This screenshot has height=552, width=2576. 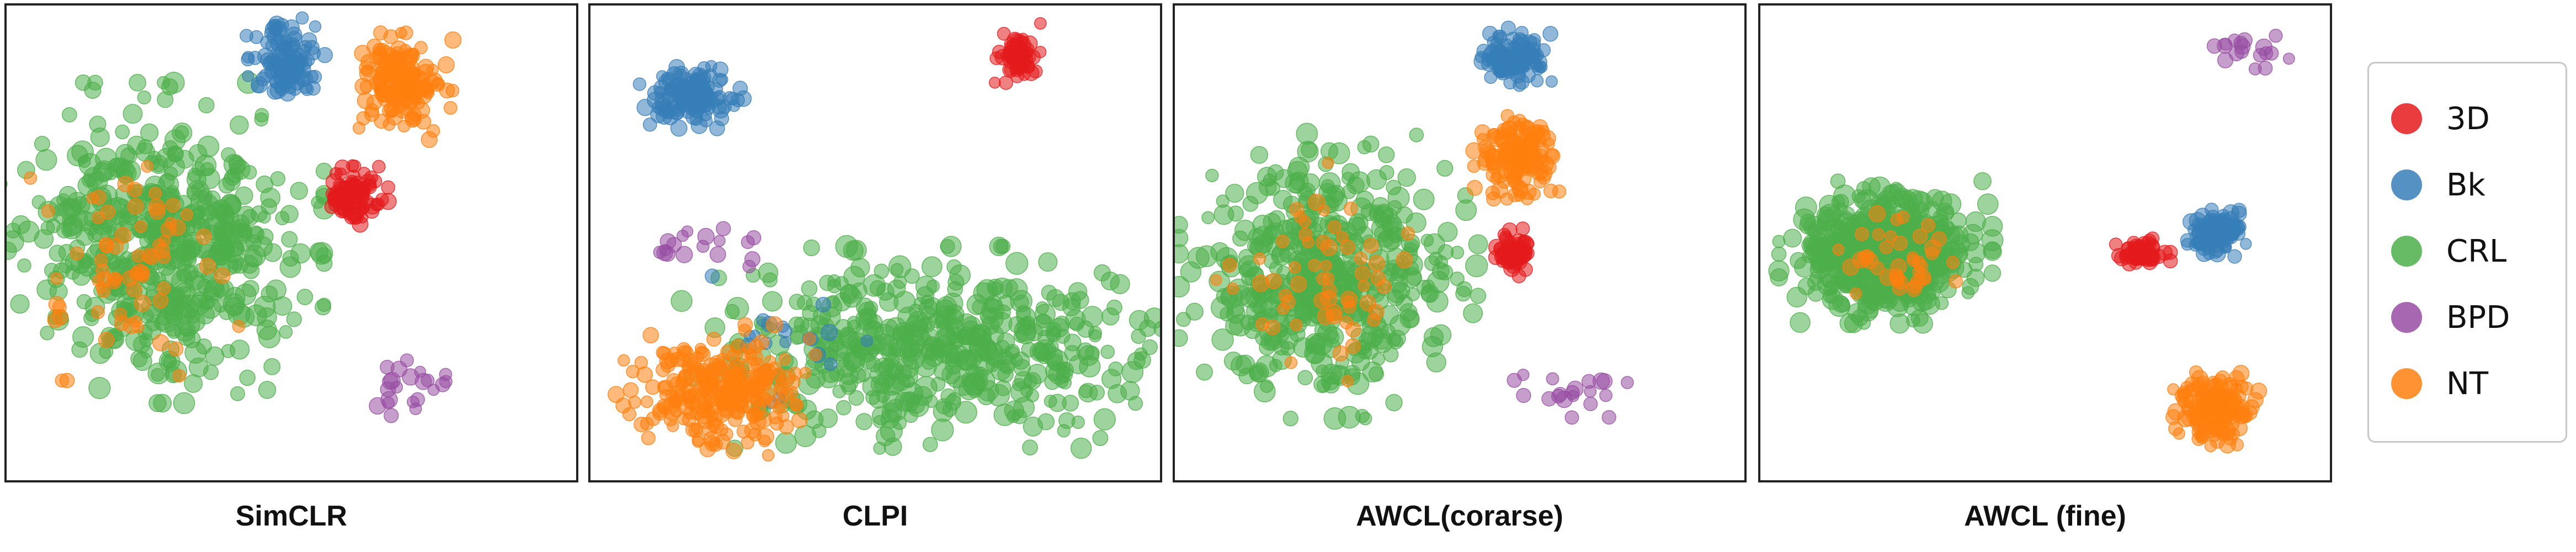 I want to click on legend-label-bk: Bk, so click(x=2465, y=185).